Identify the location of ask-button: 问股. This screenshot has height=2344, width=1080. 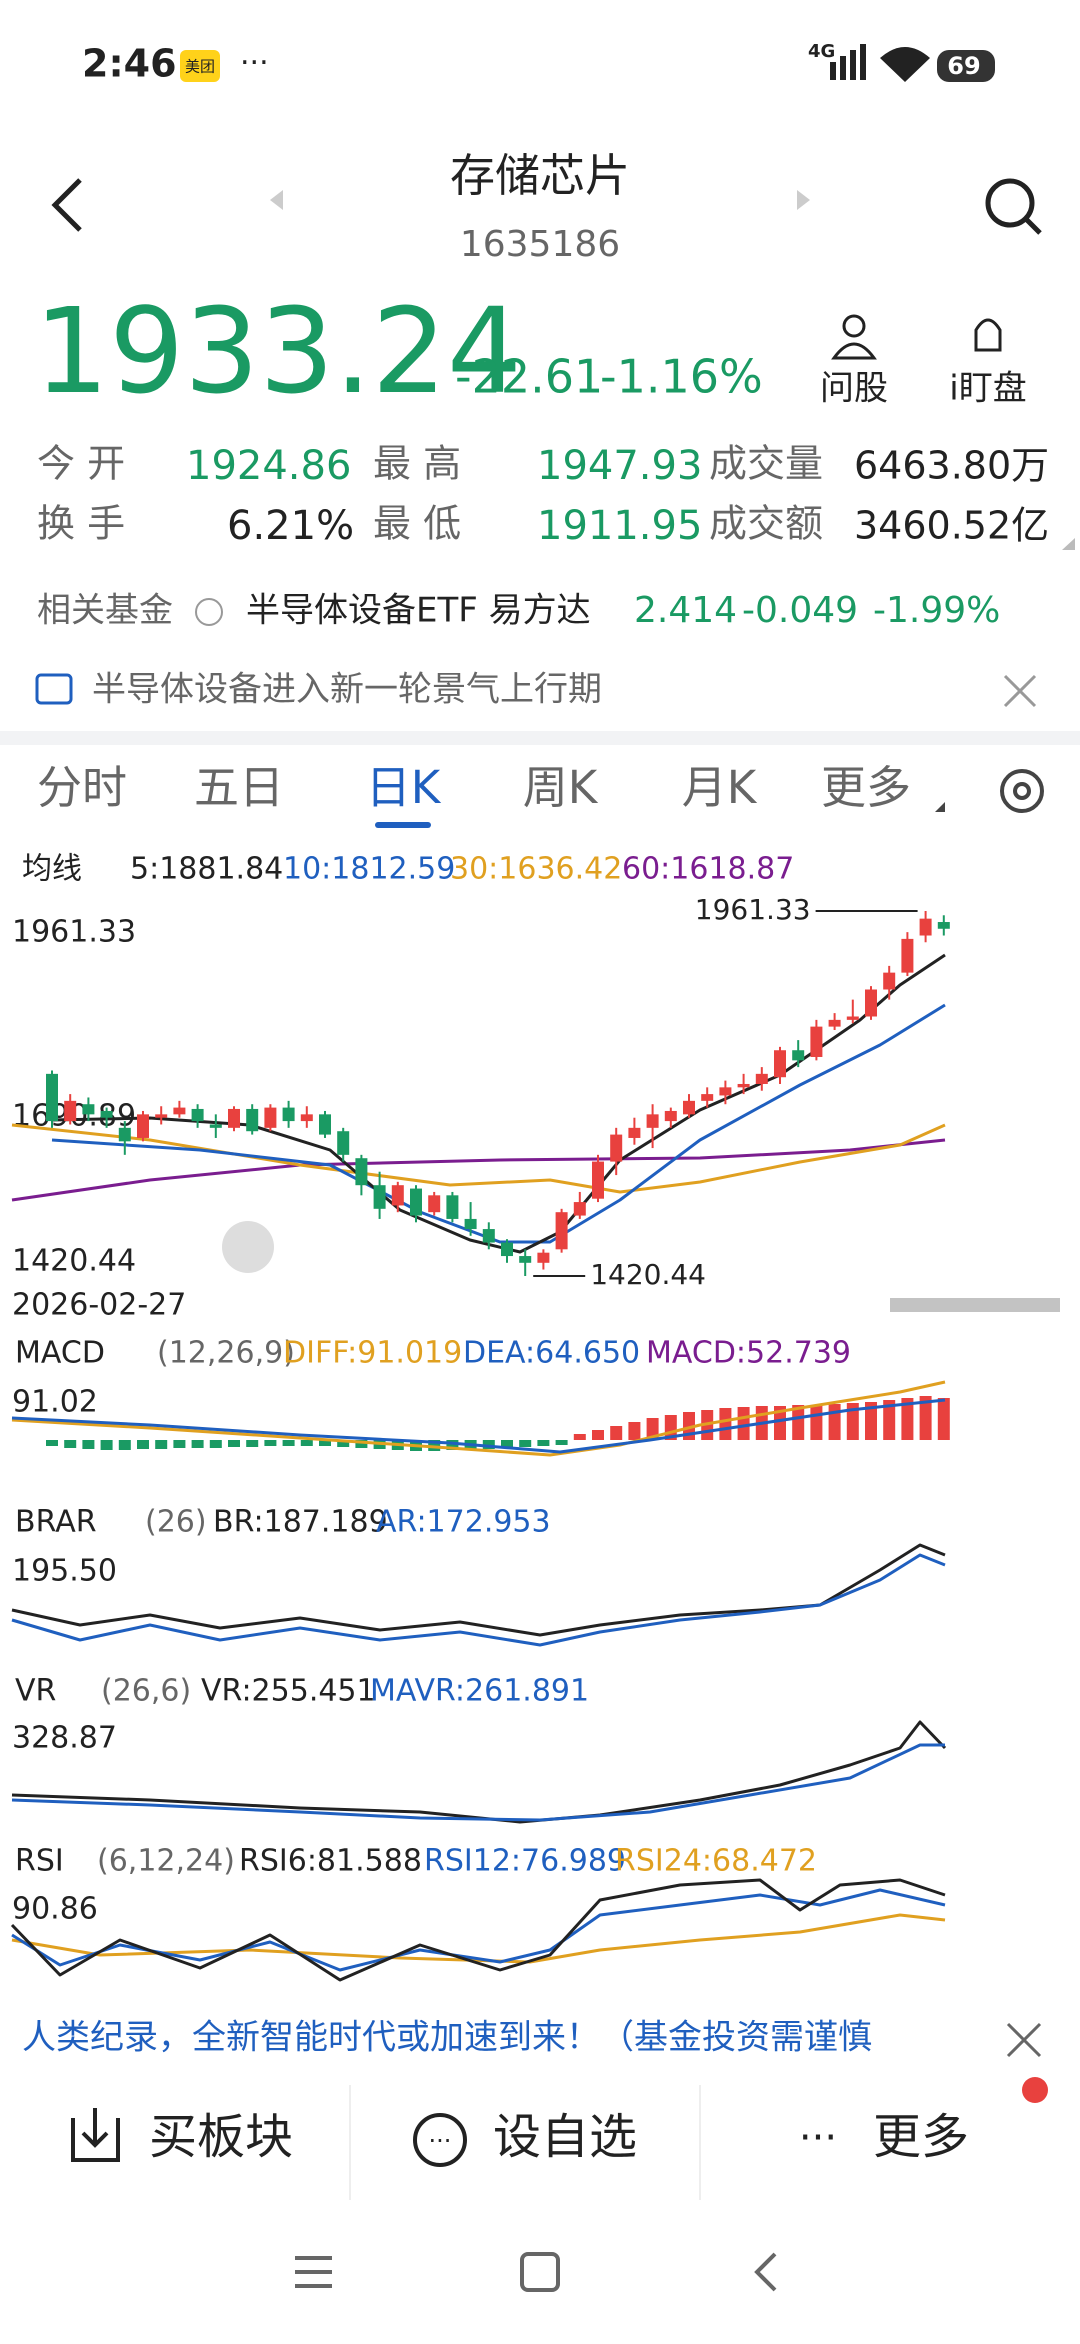
(854, 389).